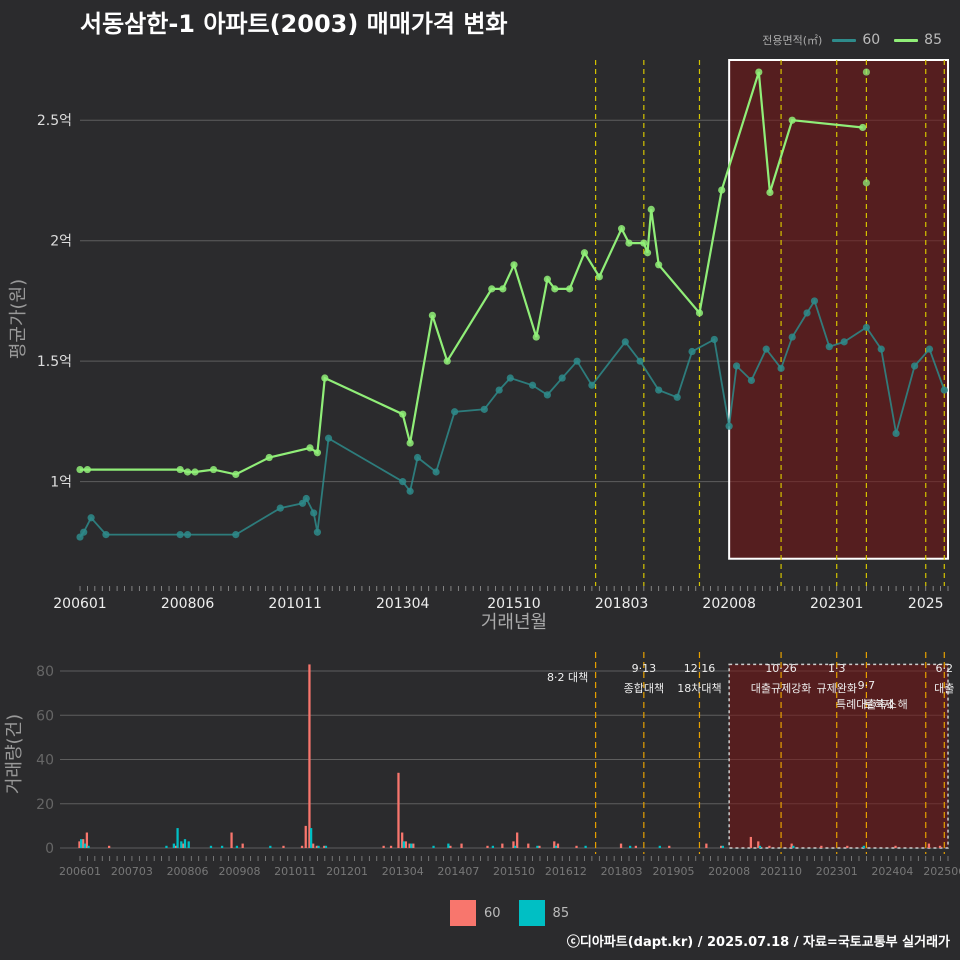 Image resolution: width=960 pixels, height=960 pixels. Describe the element at coordinates (621, 604) in the screenshot. I see `price-x-tick-label: 201803` at that location.